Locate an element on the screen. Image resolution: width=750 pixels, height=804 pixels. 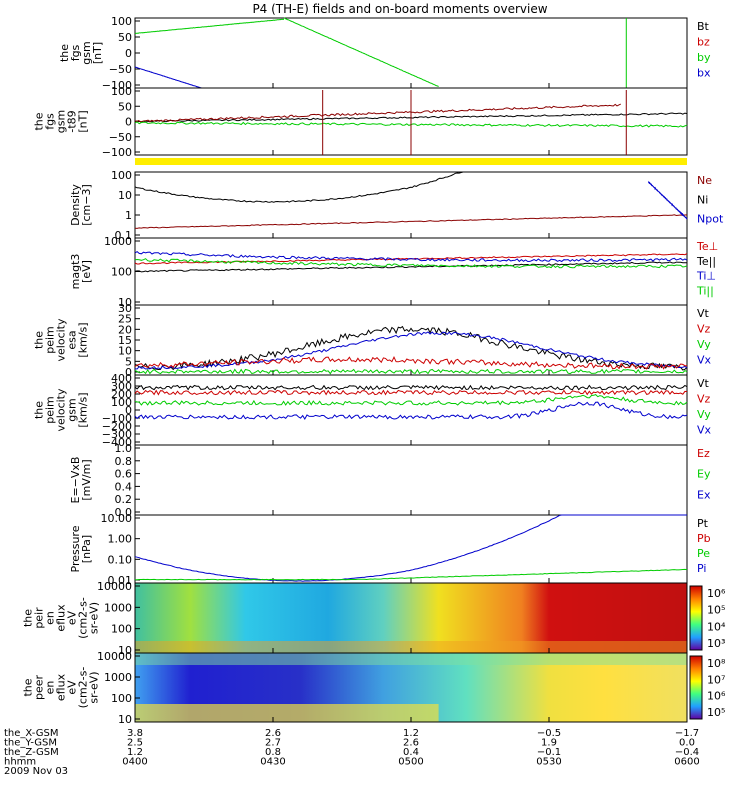
orbit-row-value: 2.5 is located at coordinates (135, 743).